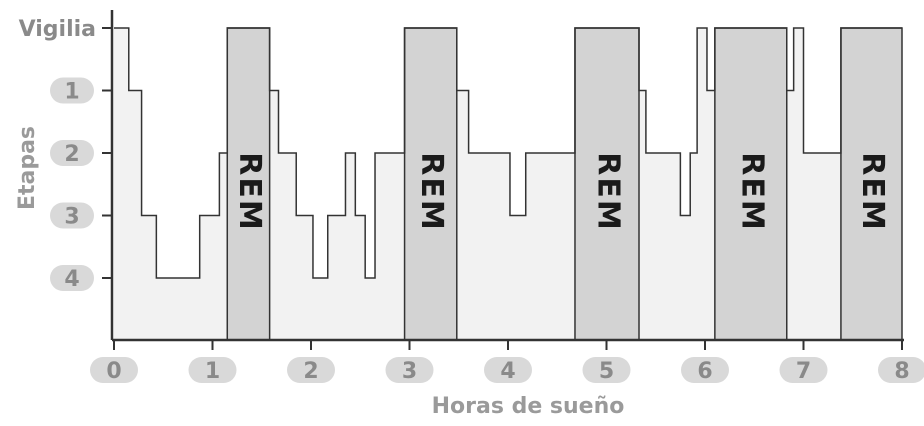 The height and width of the screenshot is (426, 924). I want to click on x-tick-label: 2, so click(310, 371).